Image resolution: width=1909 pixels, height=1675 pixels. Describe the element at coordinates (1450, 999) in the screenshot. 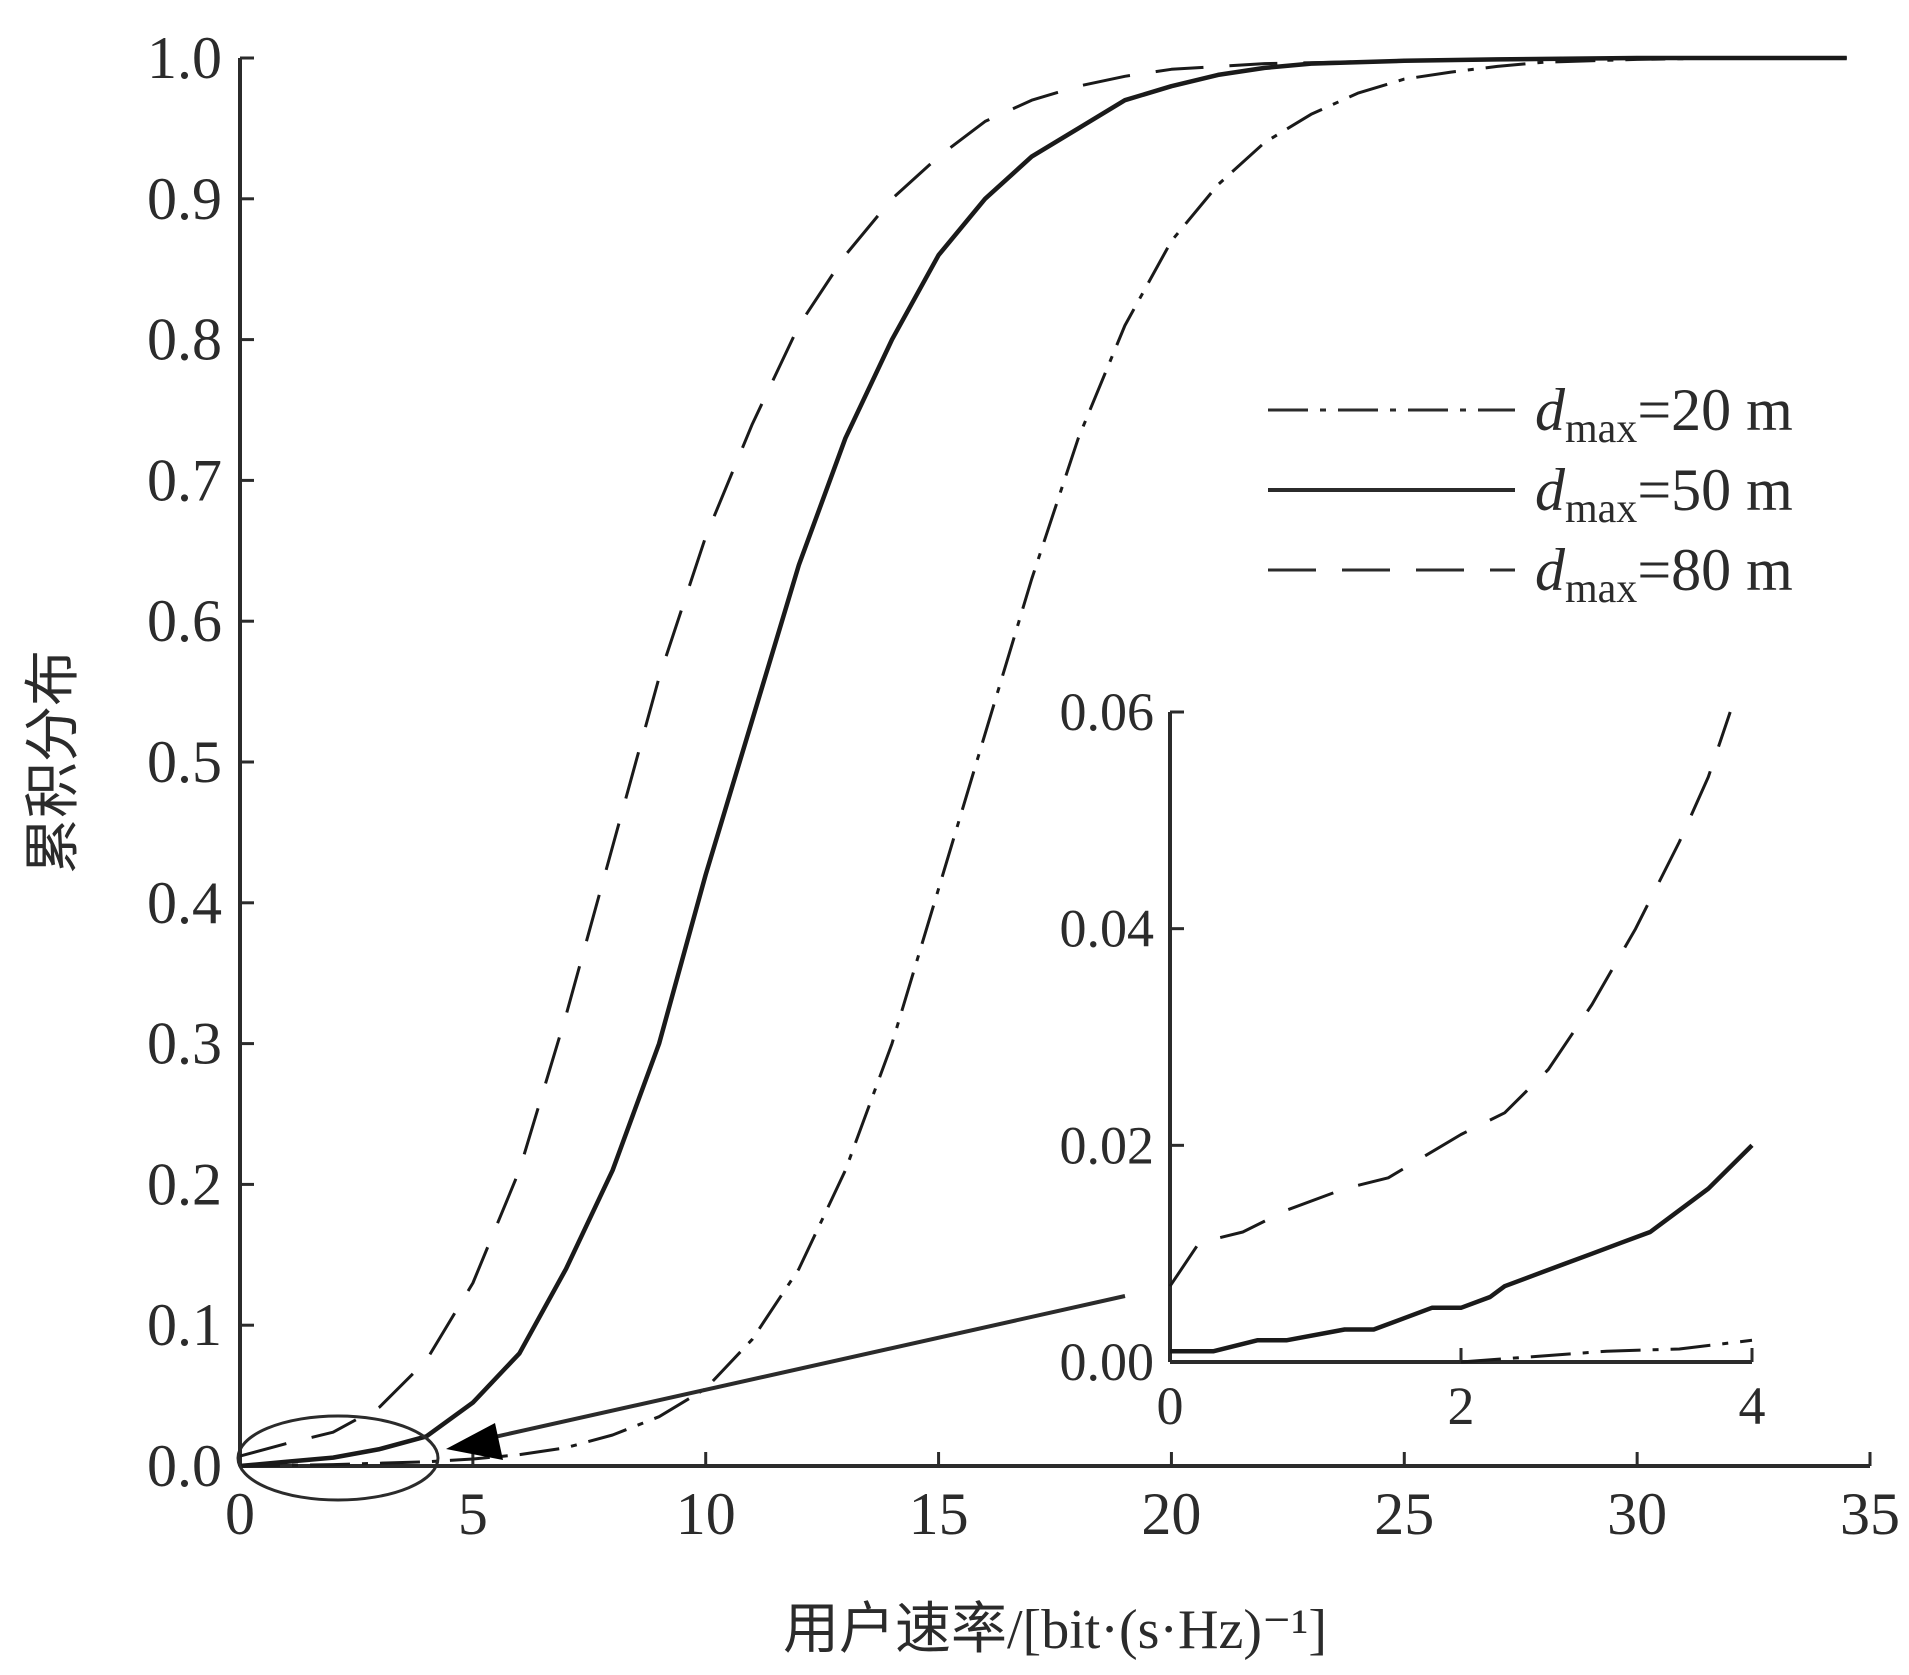

I see `series-line-dashed` at that location.